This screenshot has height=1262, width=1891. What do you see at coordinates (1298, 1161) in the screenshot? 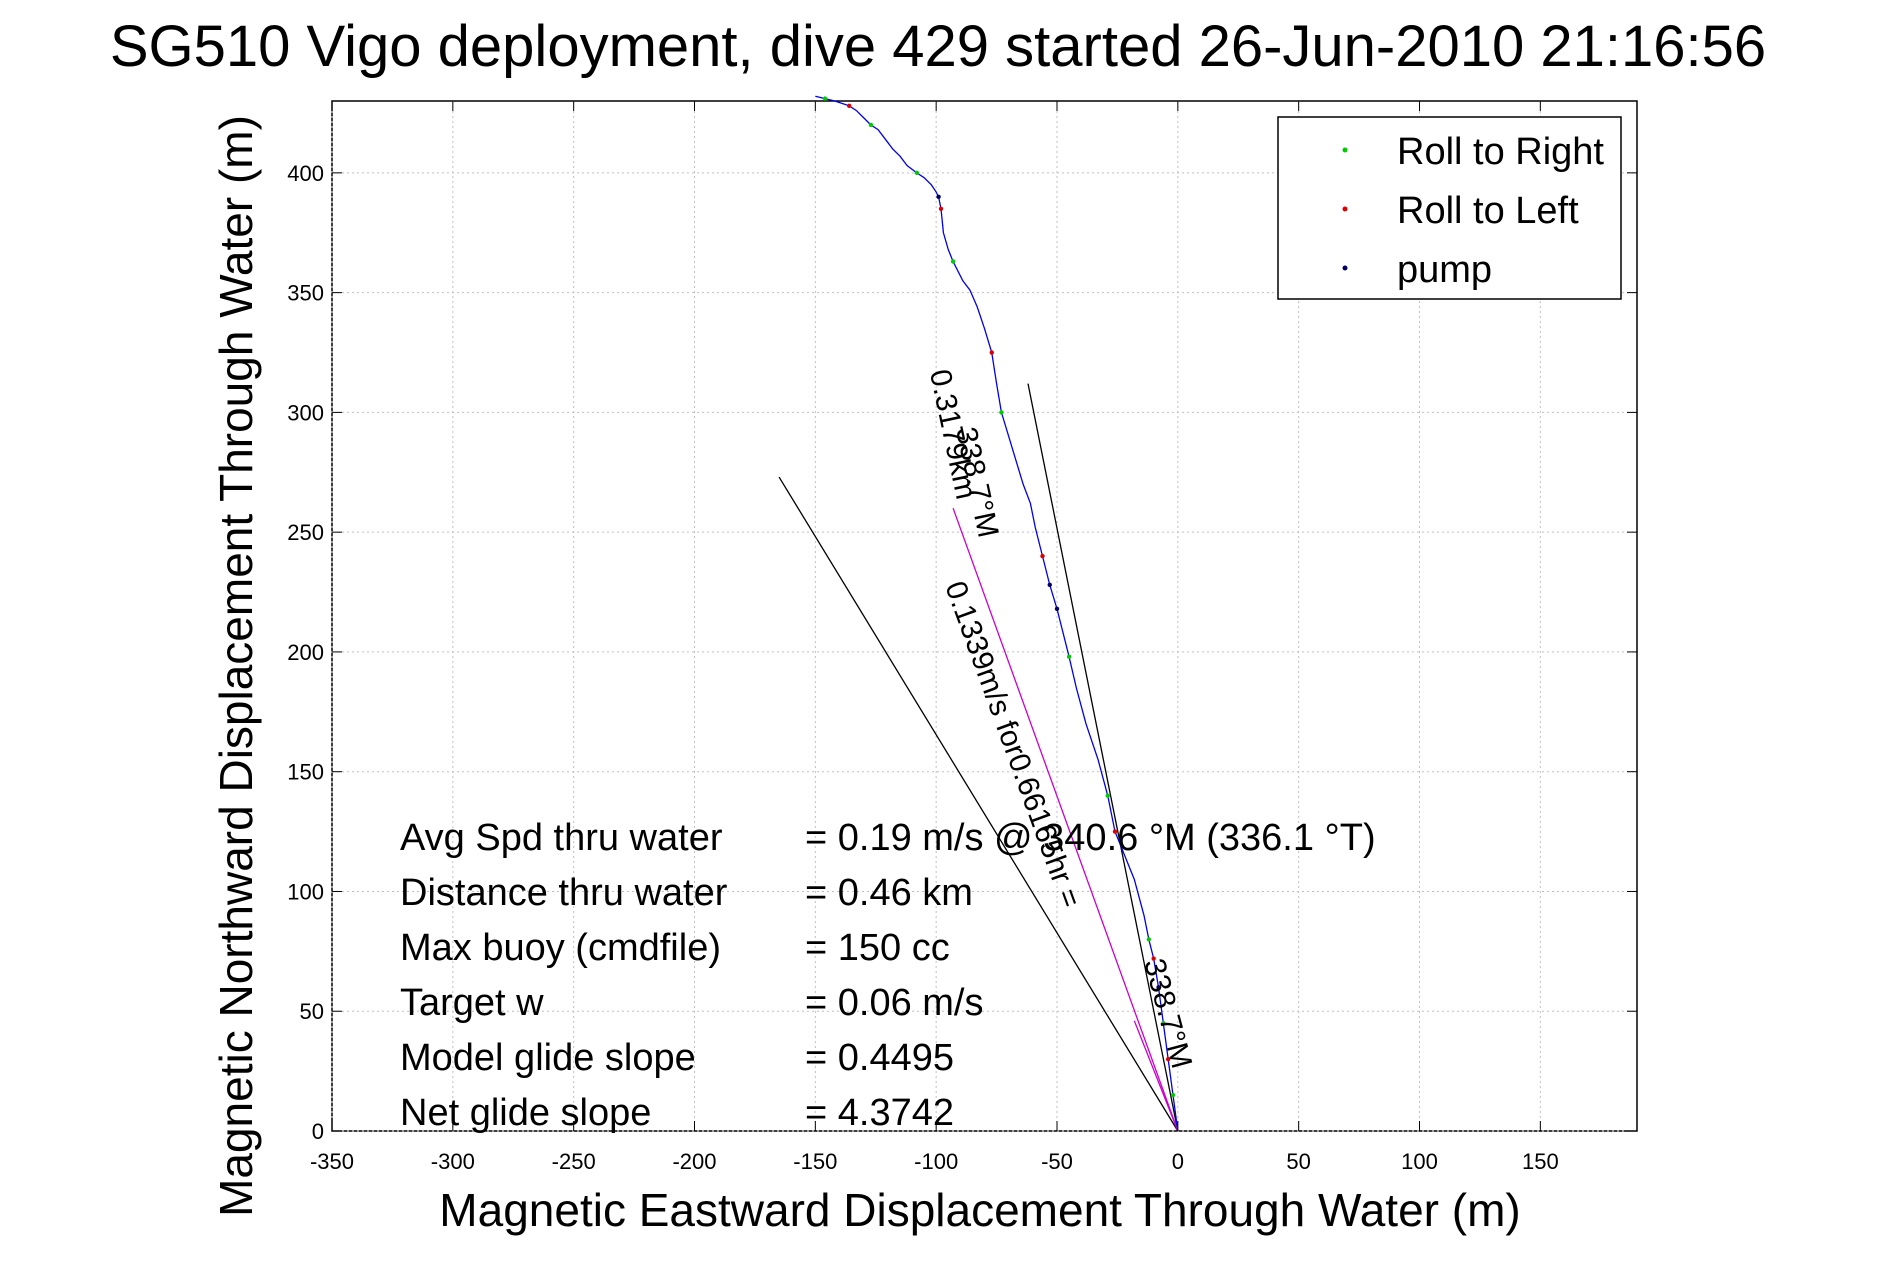
I see `x-tick-label: 50` at bounding box center [1298, 1161].